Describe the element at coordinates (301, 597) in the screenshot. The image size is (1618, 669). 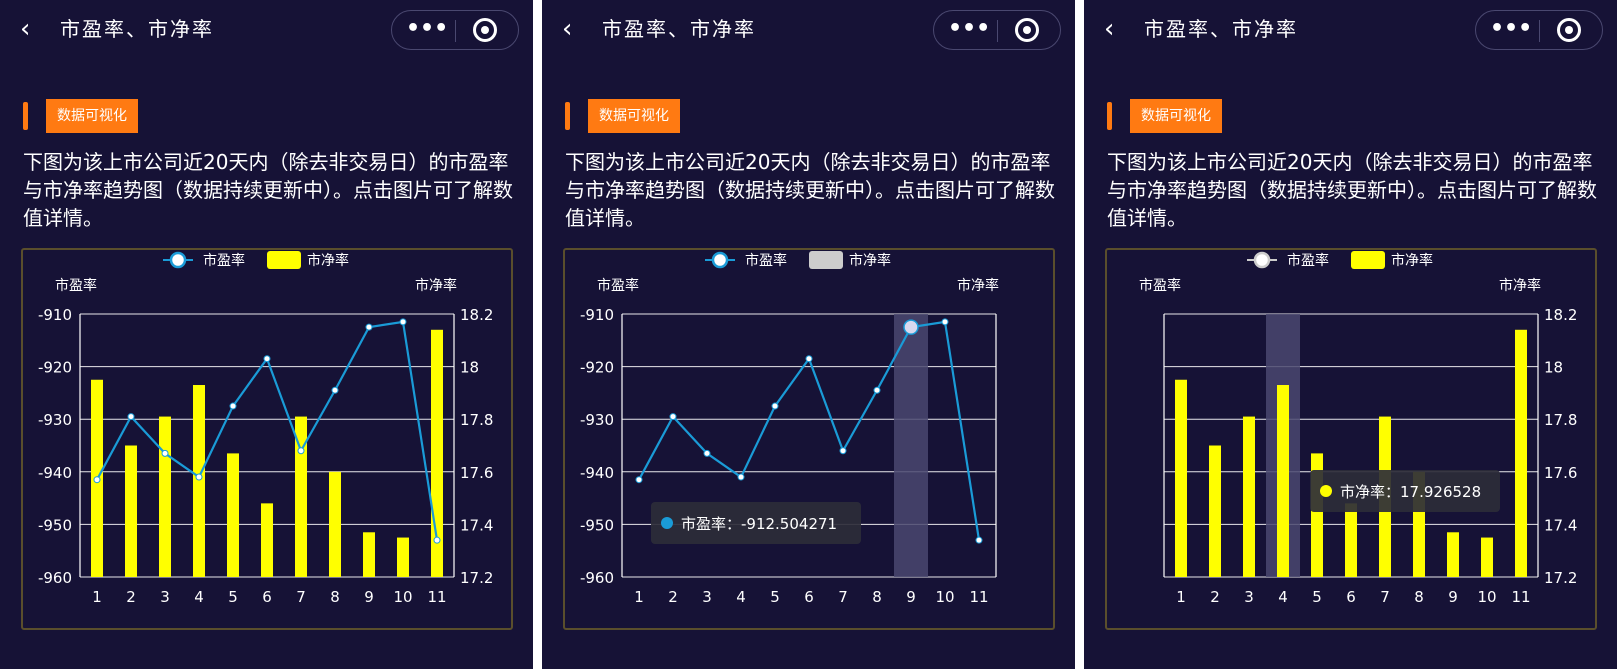
I see `x-tick-7: 7` at that location.